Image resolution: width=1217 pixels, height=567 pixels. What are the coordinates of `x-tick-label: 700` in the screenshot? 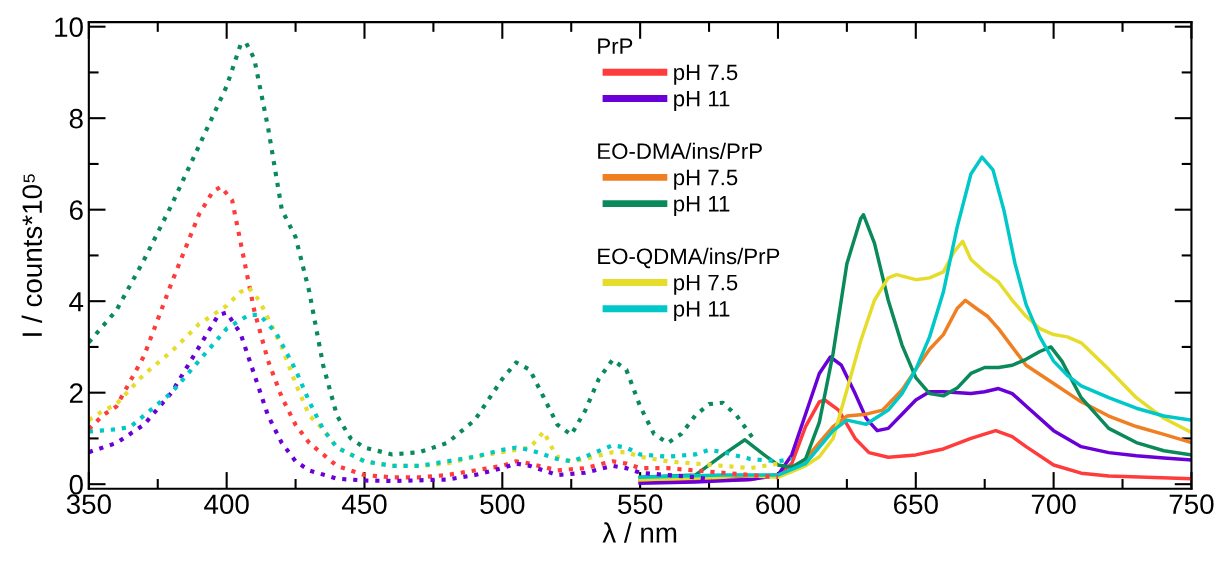 It's located at (1053, 504).